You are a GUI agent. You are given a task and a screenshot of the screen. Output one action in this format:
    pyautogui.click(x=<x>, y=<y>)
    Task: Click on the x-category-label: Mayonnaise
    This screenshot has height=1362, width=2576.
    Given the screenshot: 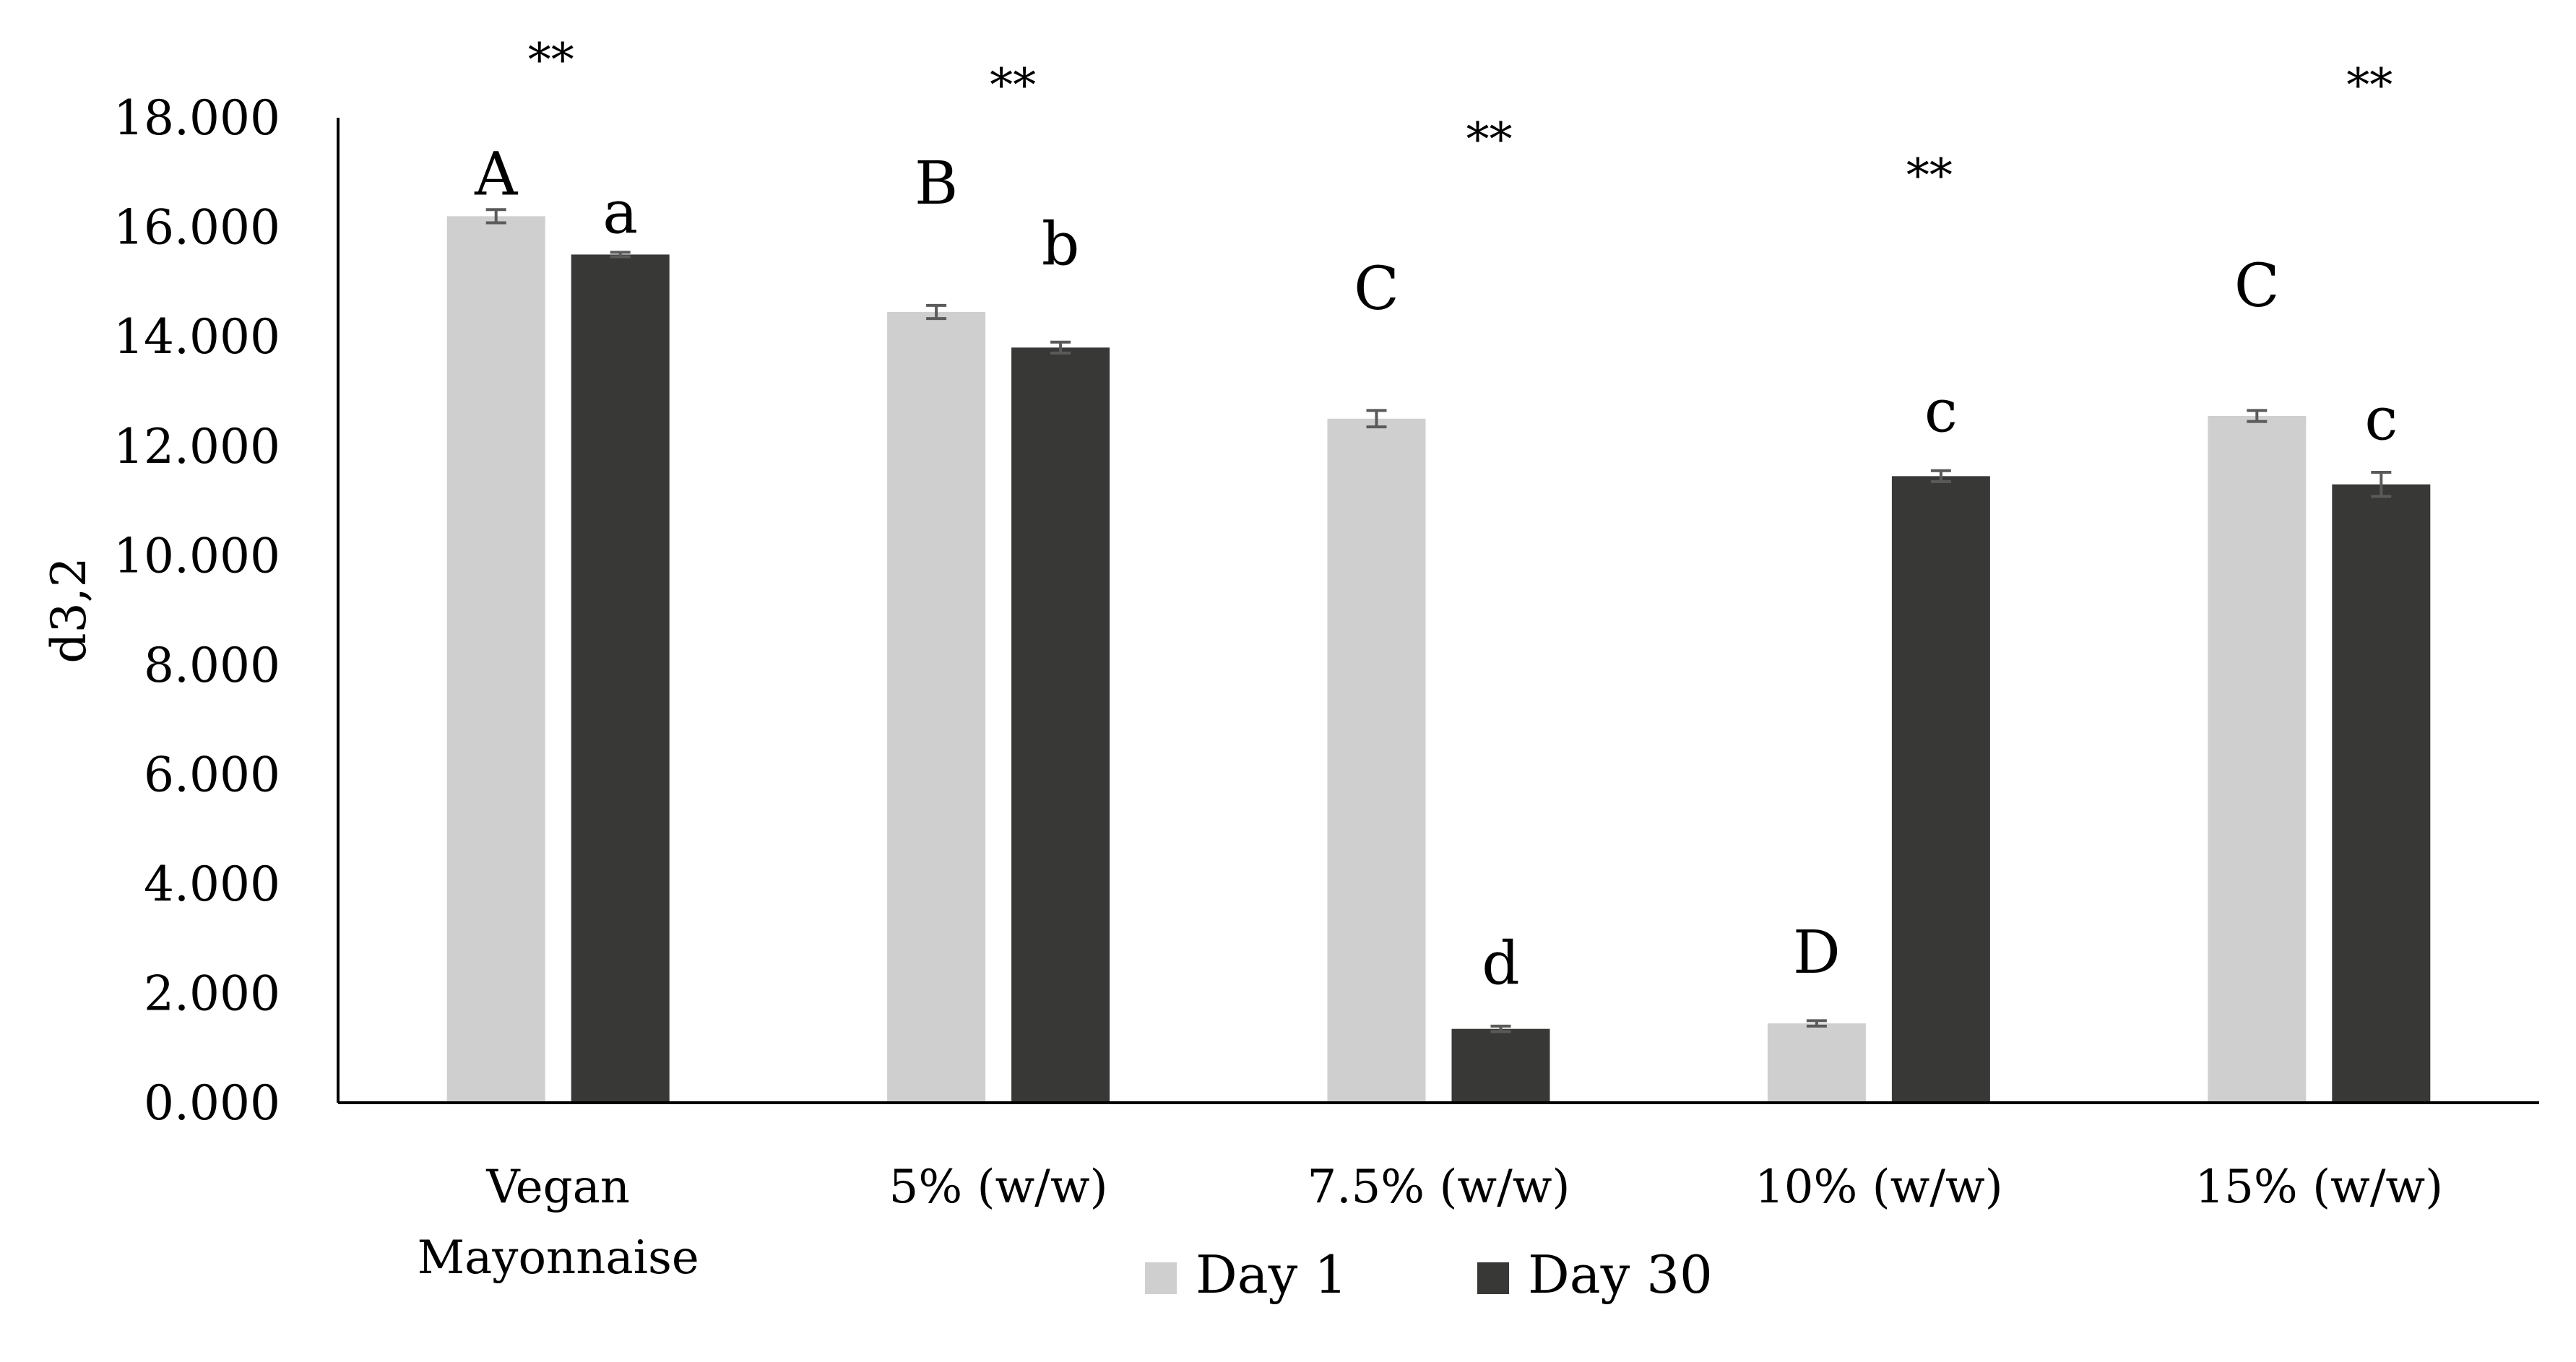 What is the action you would take?
    pyautogui.click(x=558, y=1258)
    